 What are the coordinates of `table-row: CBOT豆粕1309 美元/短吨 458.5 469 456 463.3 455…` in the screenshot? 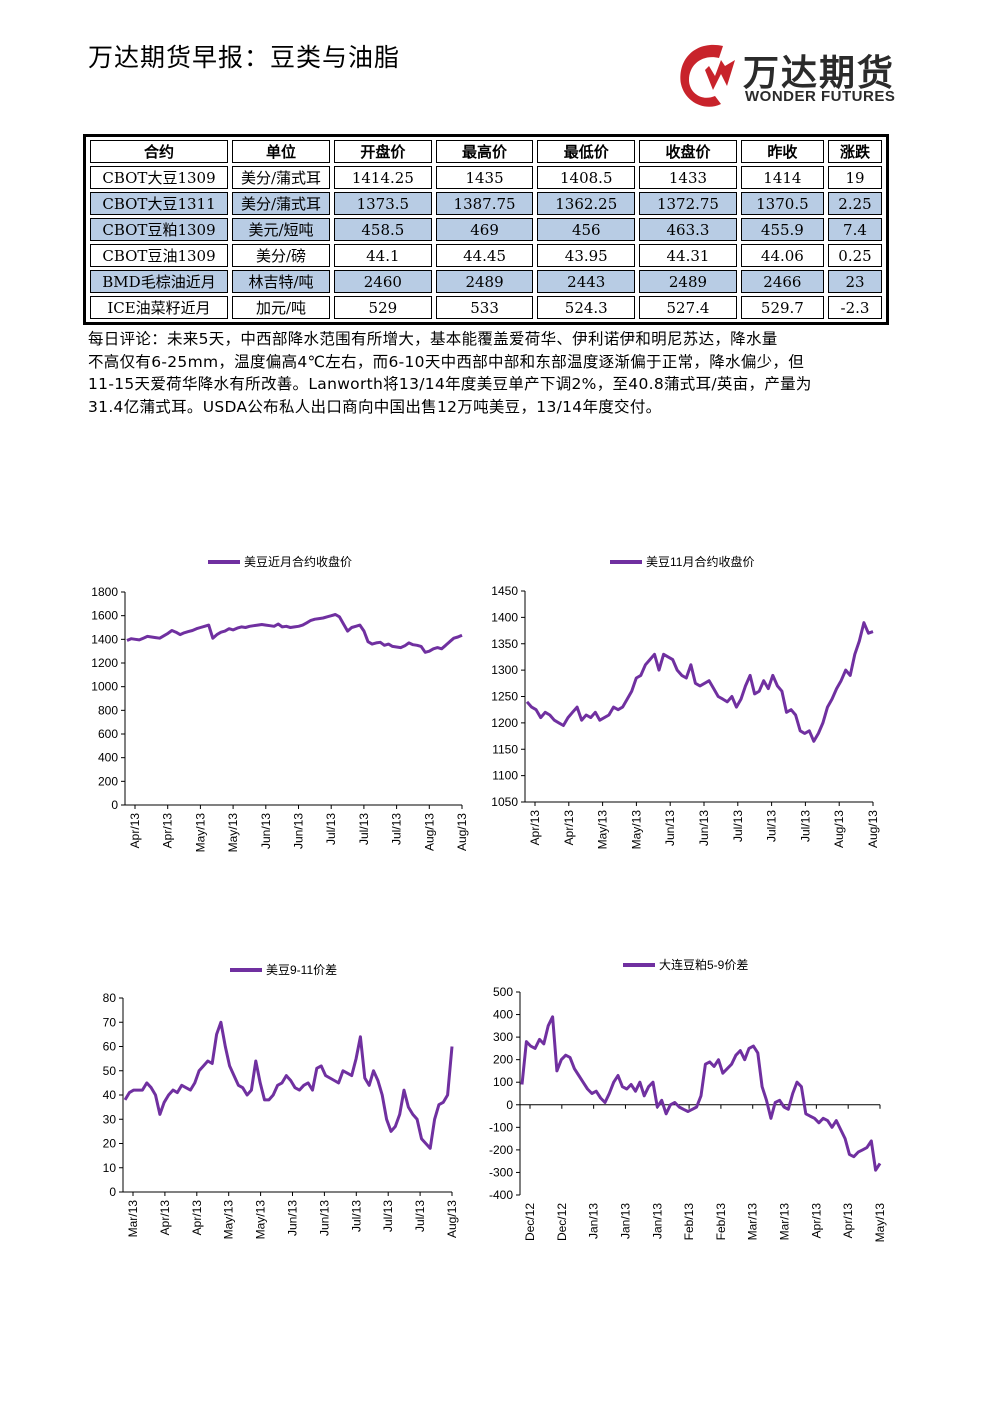 It's located at (486, 229).